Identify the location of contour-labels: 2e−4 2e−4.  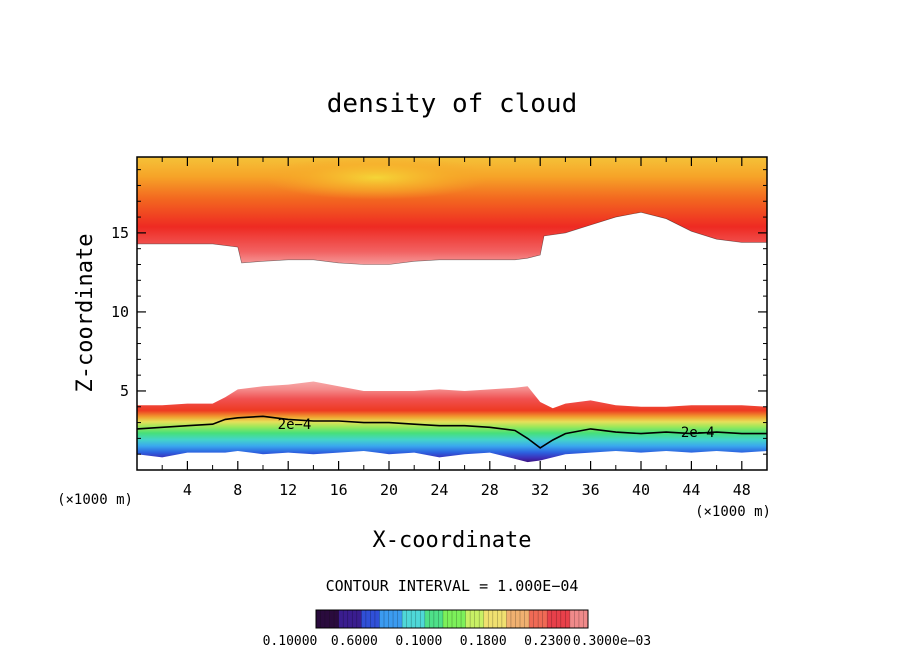
(496, 429).